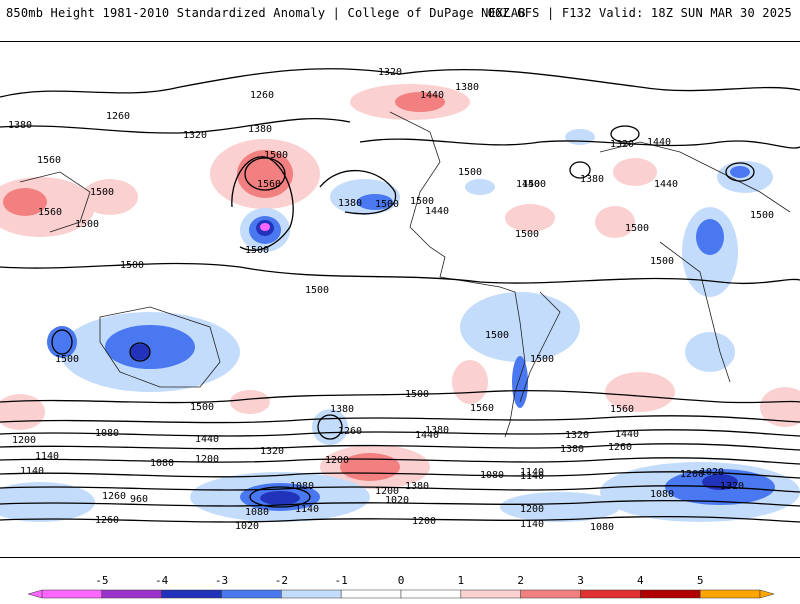  What do you see at coordinates (265, 174) in the screenshot?
I see `contour-1560-pacific-high` at bounding box center [265, 174].